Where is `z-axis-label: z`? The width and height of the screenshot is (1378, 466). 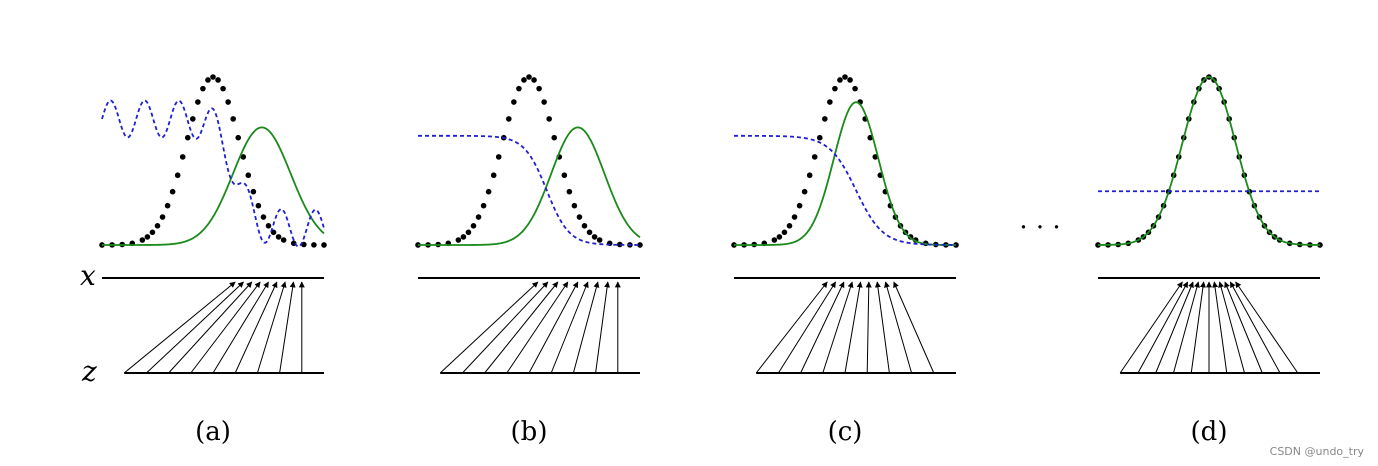 z-axis-label: z is located at coordinates (89, 371).